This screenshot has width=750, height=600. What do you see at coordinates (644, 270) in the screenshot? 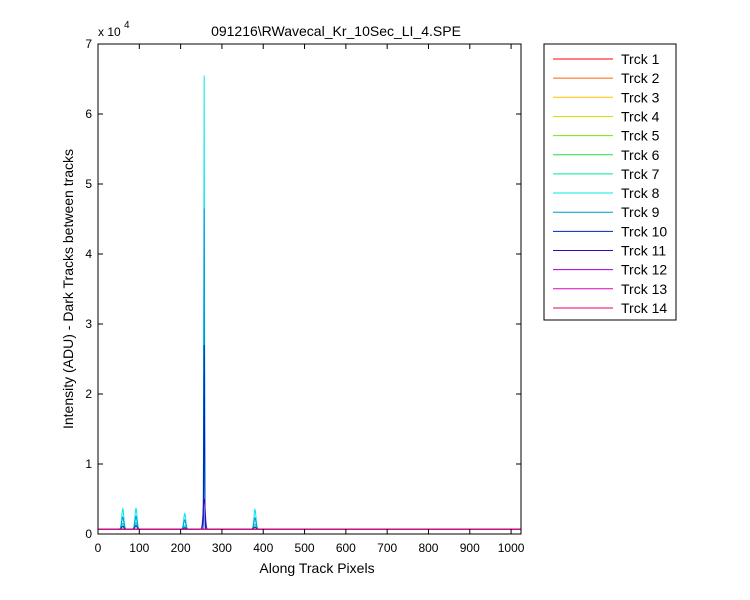
I see `legend-label: Trck 12` at bounding box center [644, 270].